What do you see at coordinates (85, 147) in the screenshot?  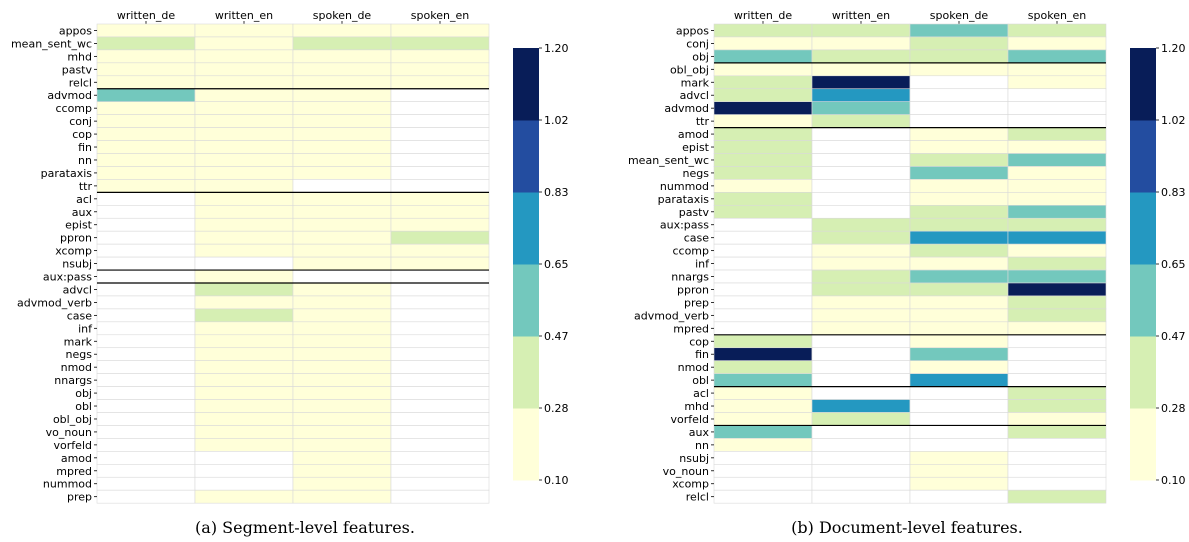 I see `row-label: fin` at bounding box center [85, 147].